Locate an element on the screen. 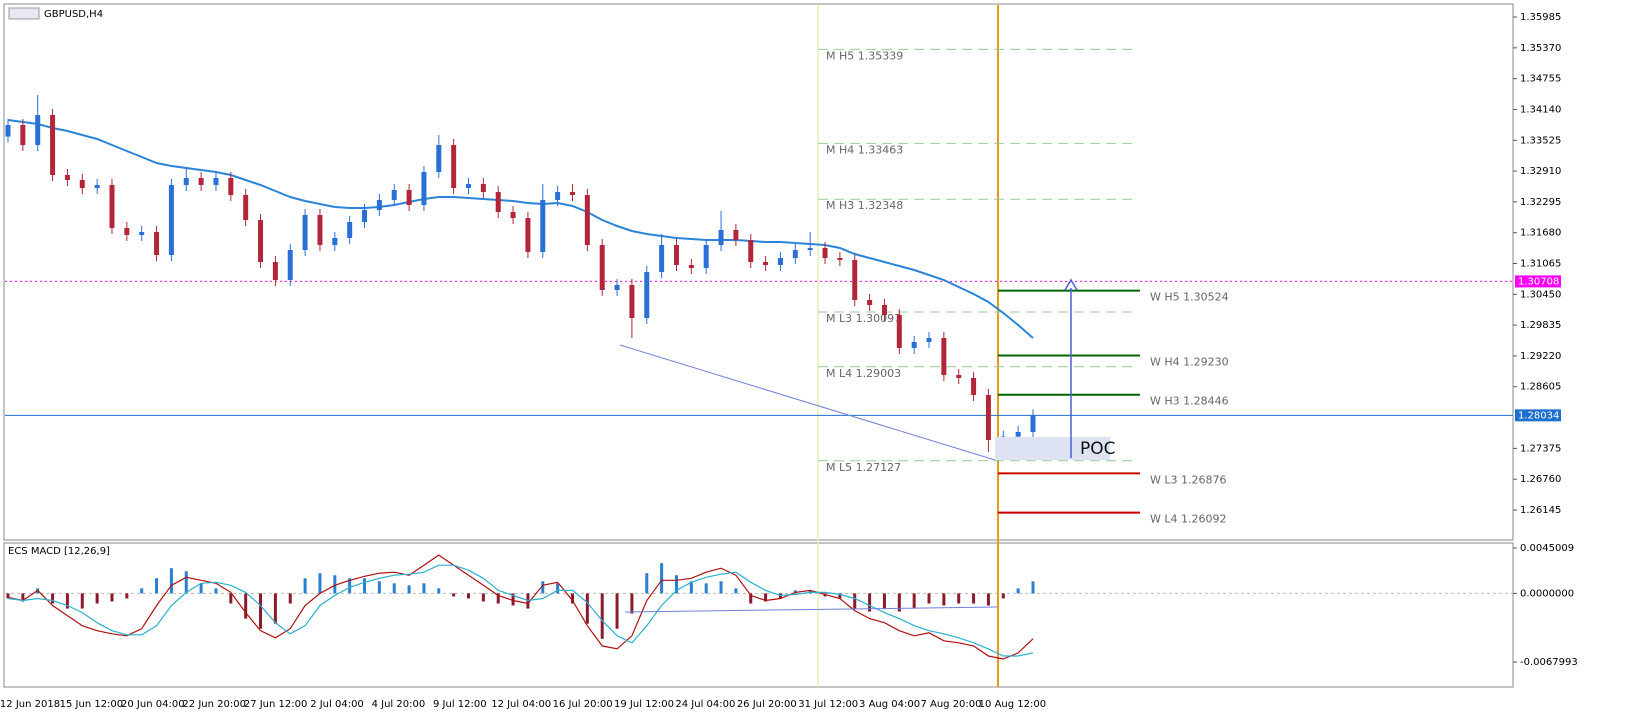 This screenshot has width=1627, height=717. drawings is located at coordinates (864, 445).